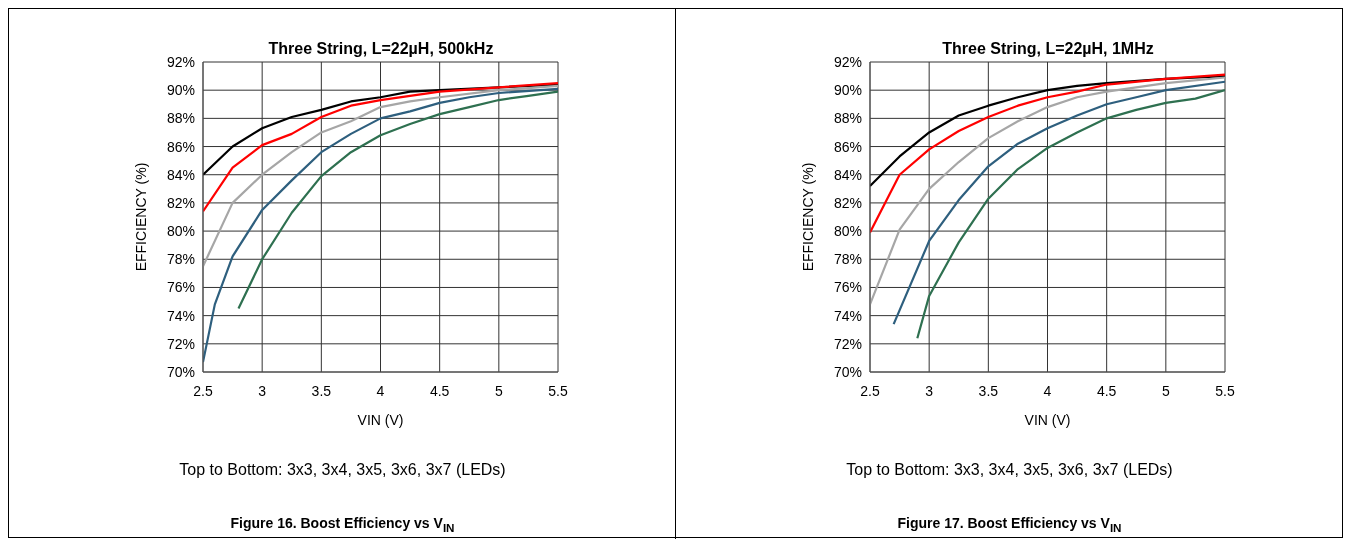 Image resolution: width=1351 pixels, height=546 pixels. Describe the element at coordinates (1009, 524) in the screenshot. I see `caption: Figure 17. Boost Efficiency vs V$_{IN}$` at that location.